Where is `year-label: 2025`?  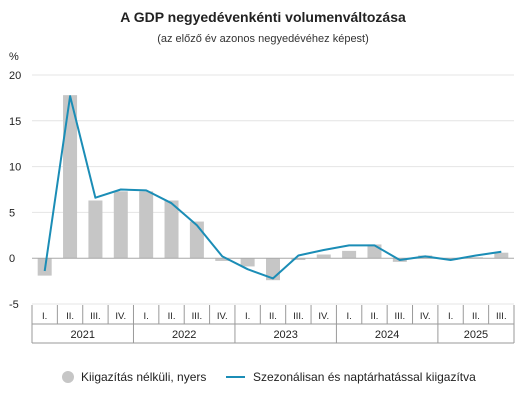 year-label: 2025 is located at coordinates (476, 335).